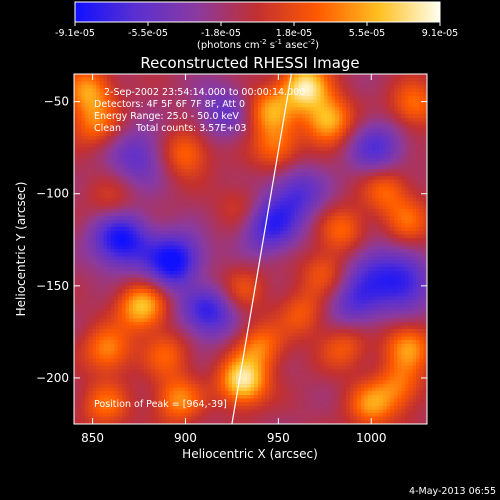 The width and height of the screenshot is (500, 500). Describe the element at coordinates (52, 194) in the screenshot. I see `y-tick-label: −100` at that location.